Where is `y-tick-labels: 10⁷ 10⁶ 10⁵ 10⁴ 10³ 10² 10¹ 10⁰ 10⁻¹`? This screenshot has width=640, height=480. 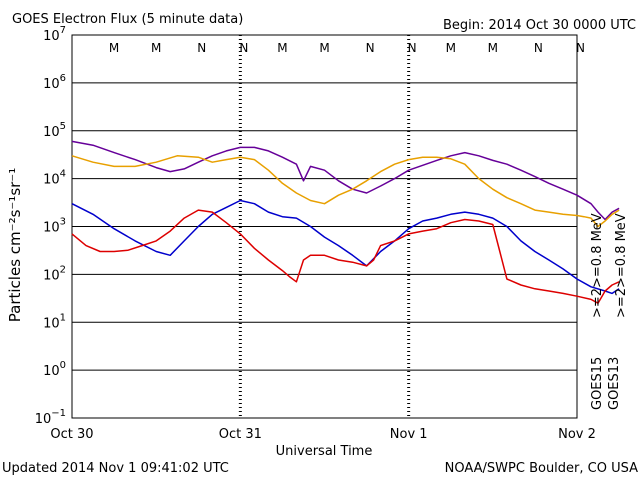
y-tick-labels: 10⁷ 10⁶ 10⁵ 10⁴ 10³ 10² 10¹ 10⁰ 10⁻¹ is located at coordinates (50, 226).